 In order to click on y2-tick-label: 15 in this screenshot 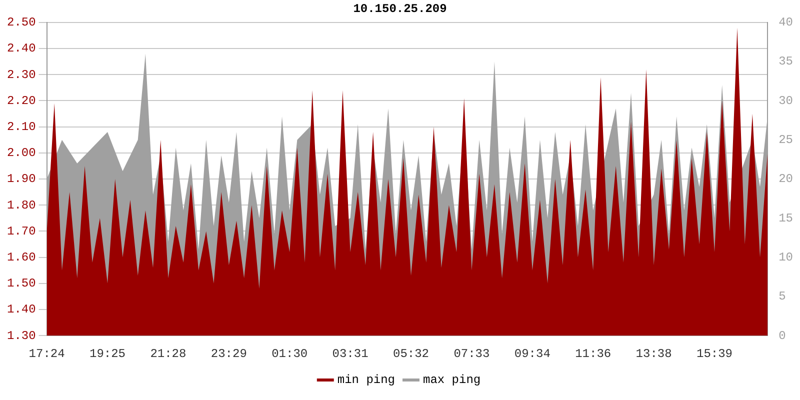, I will do `click(786, 218)`.